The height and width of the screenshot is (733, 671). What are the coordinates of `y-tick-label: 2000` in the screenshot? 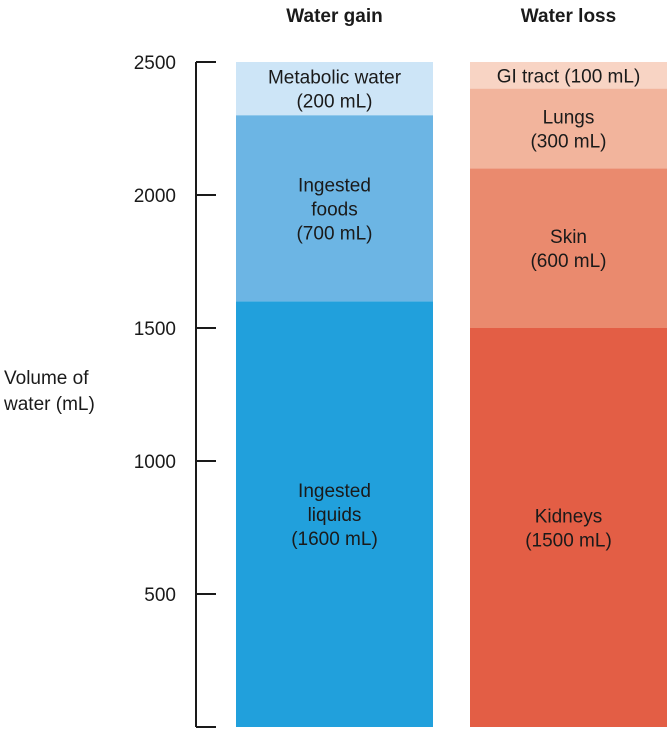 It's located at (155, 196).